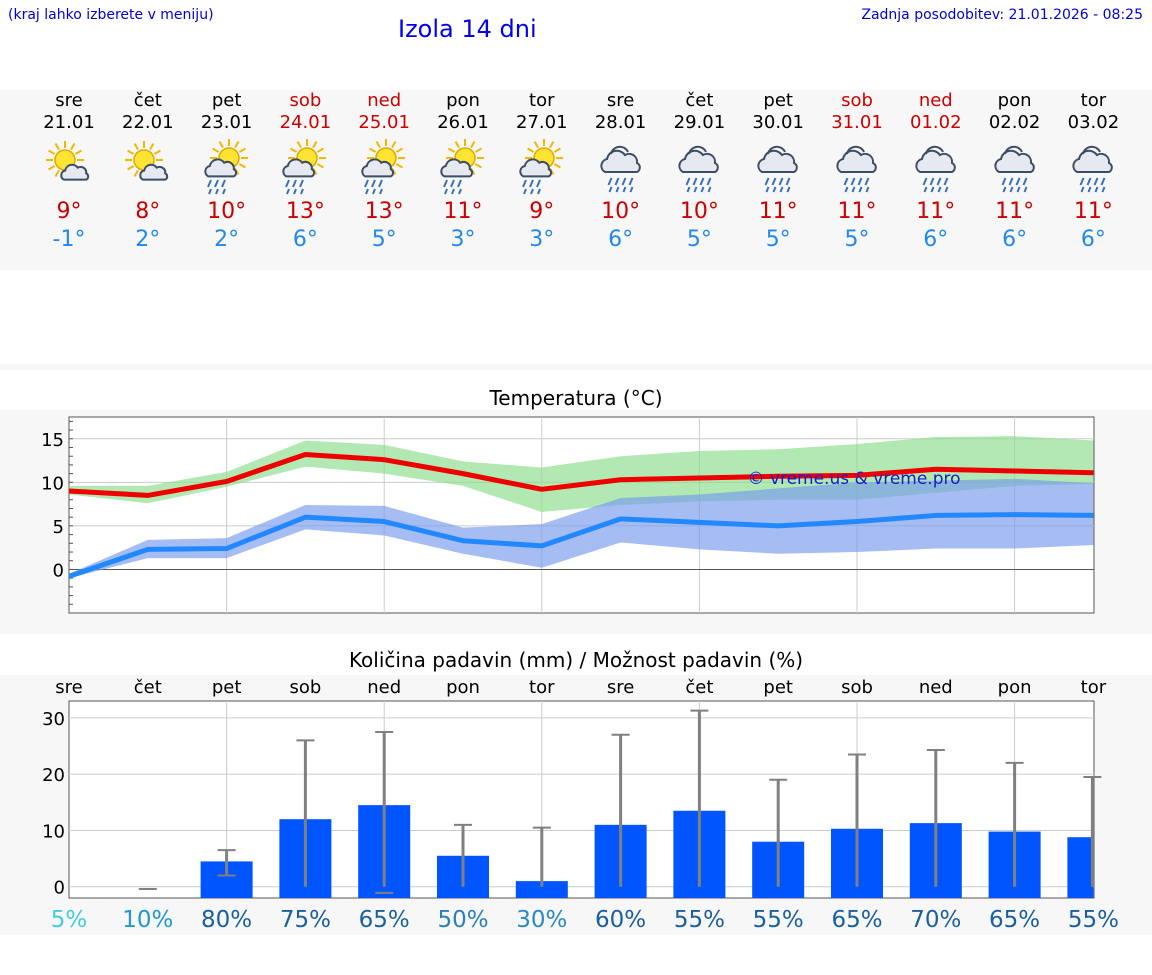  I want to click on day-date: 23.01, so click(226, 122).